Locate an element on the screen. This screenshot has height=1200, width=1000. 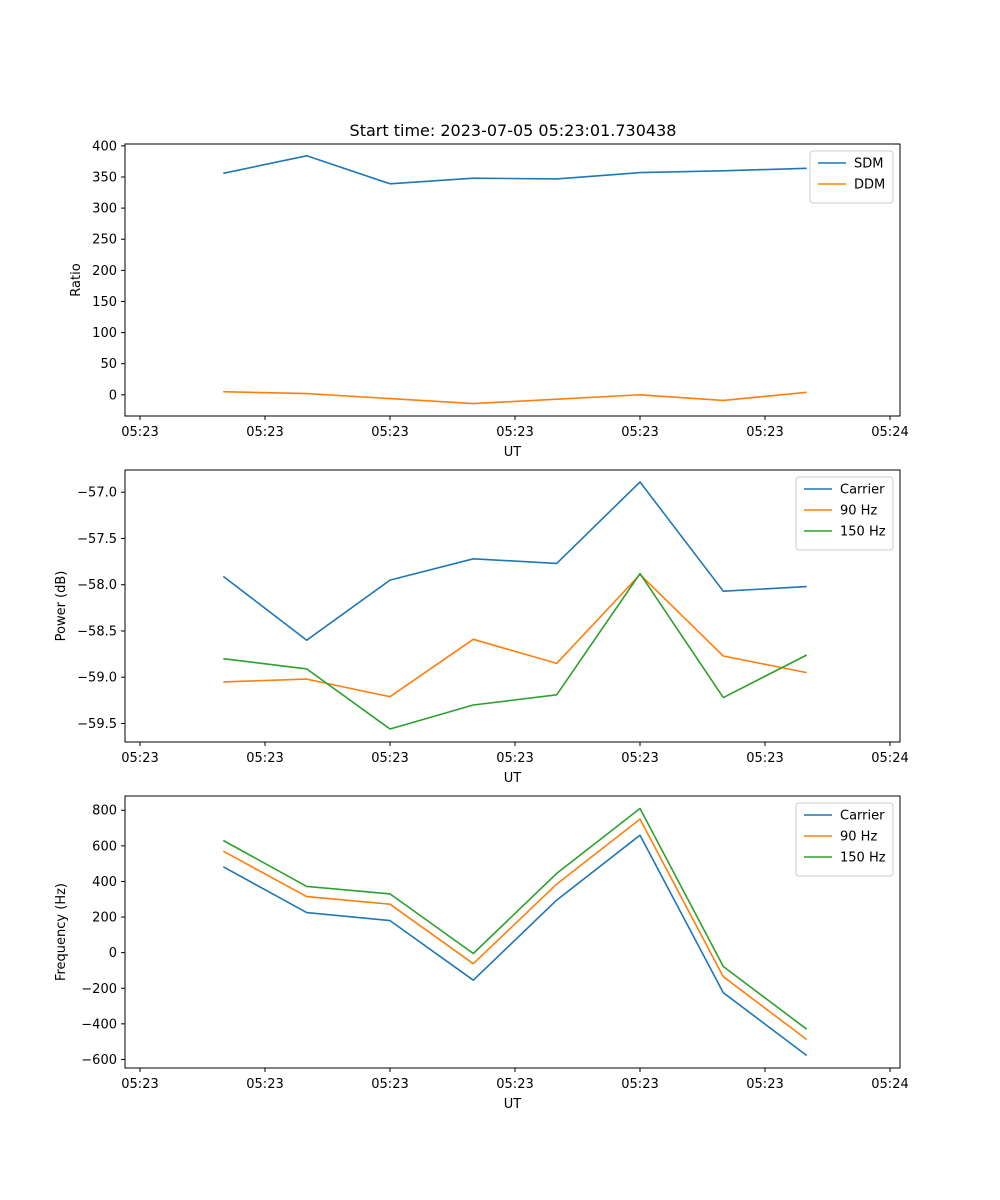
y-tick-label: 150 is located at coordinates (104, 302).